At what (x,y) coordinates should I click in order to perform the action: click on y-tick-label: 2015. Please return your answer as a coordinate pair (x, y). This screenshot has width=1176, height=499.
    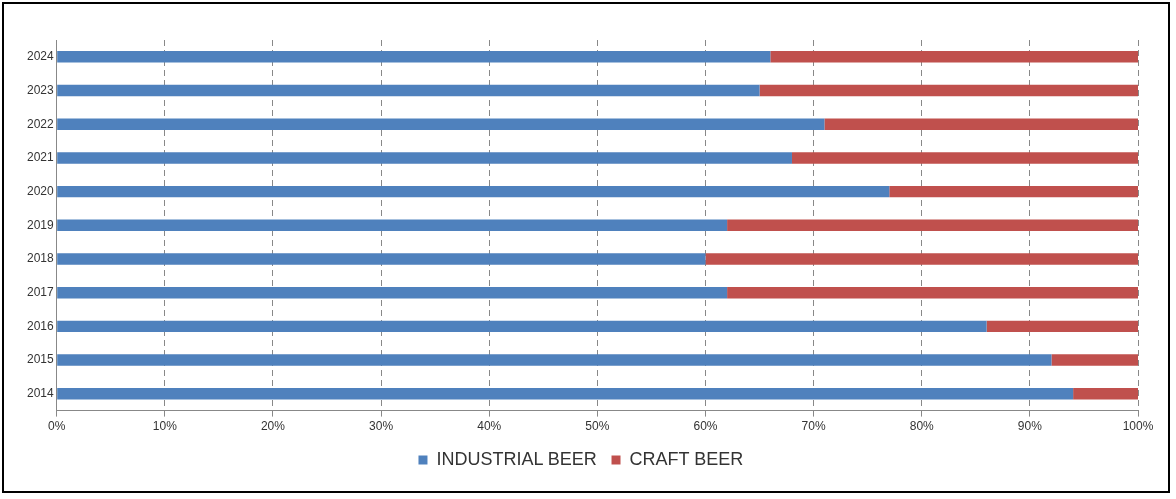
    Looking at the image, I should click on (40, 359).